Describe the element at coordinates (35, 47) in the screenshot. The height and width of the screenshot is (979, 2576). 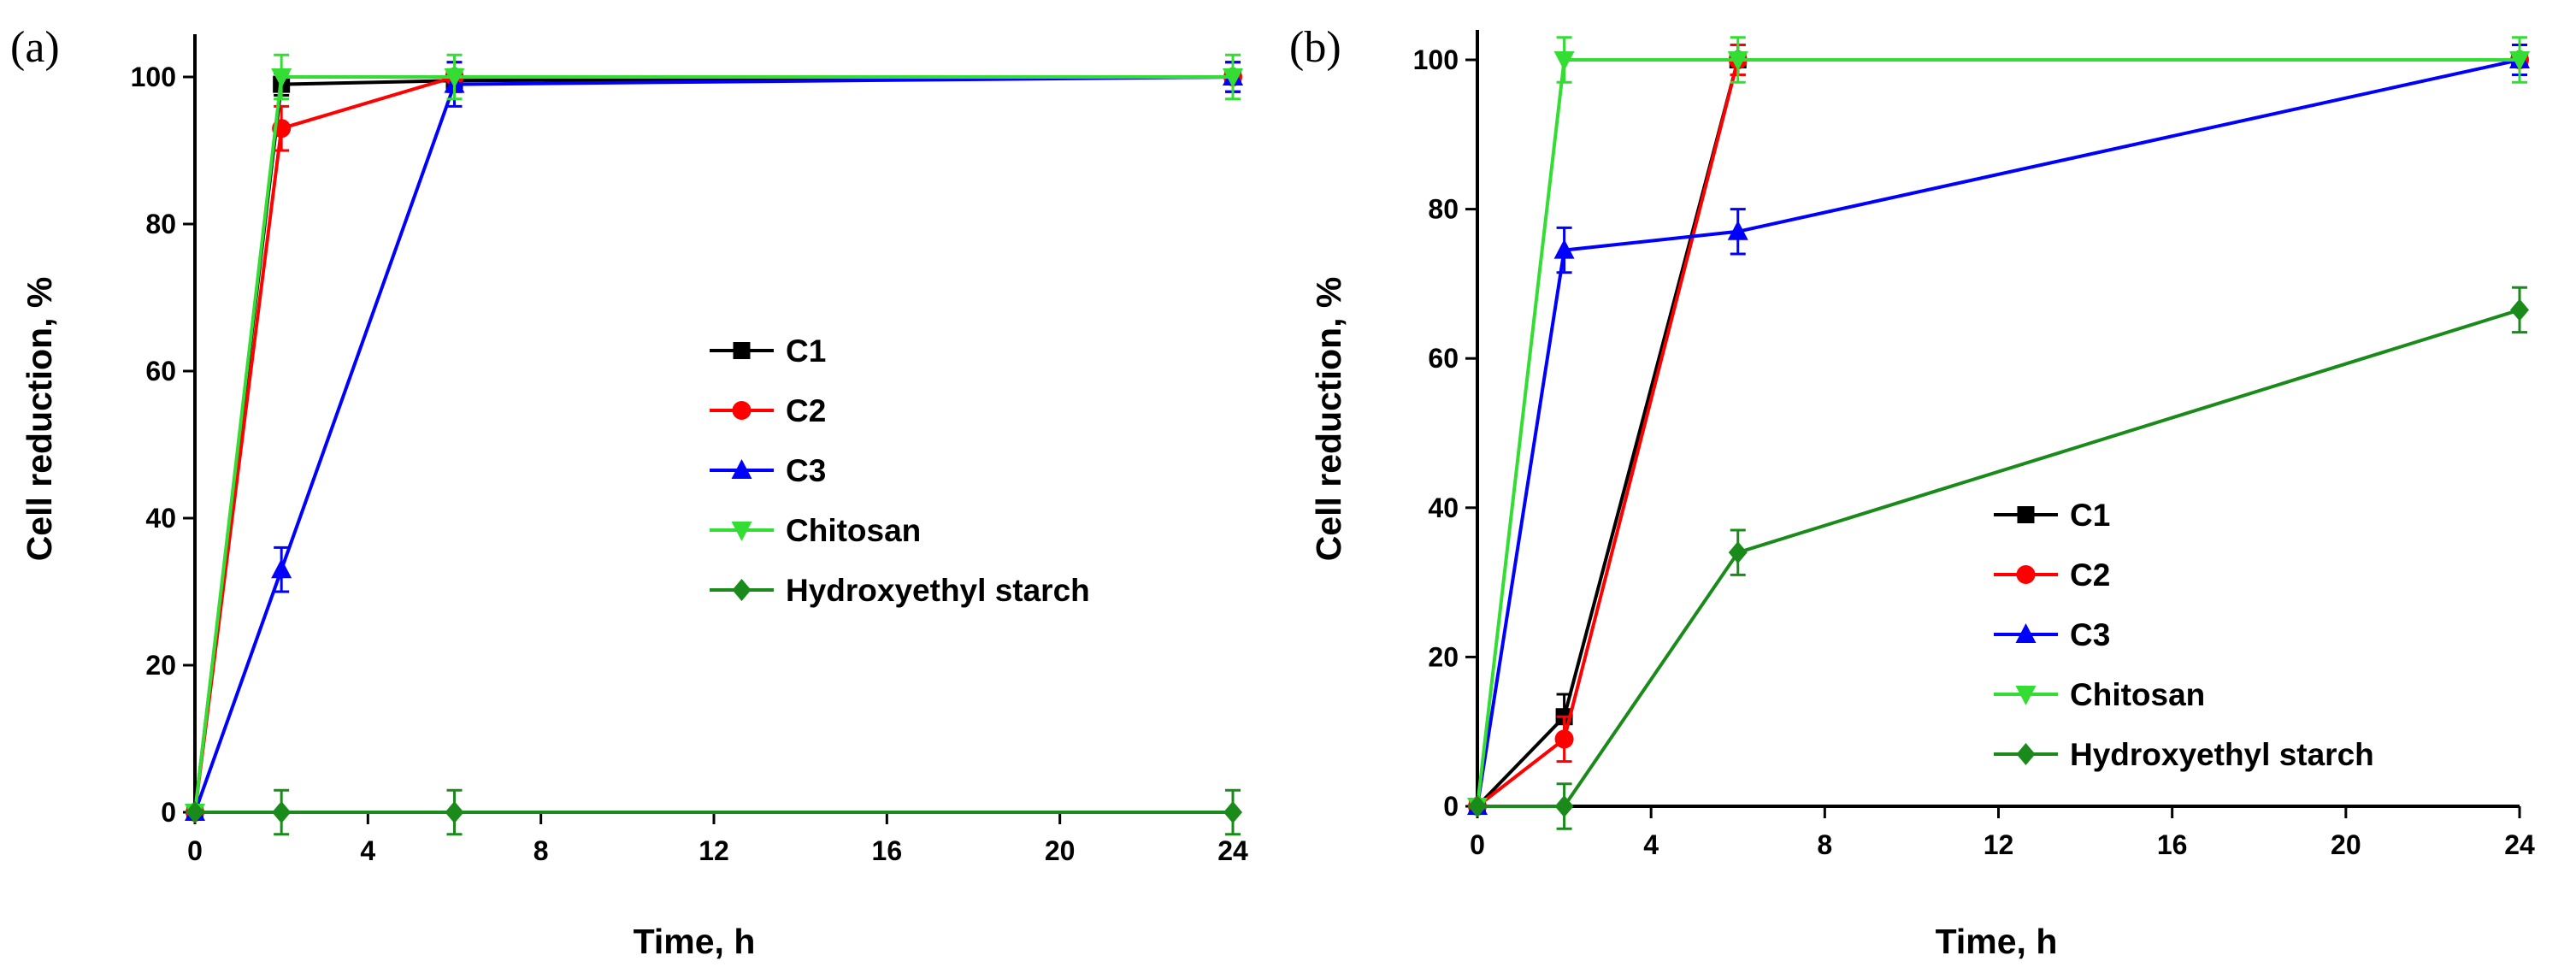
I see `panel-label: (a)` at that location.